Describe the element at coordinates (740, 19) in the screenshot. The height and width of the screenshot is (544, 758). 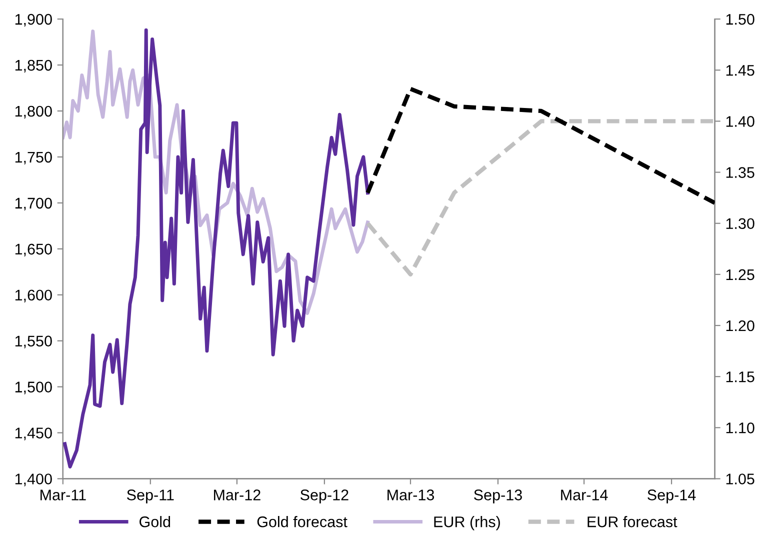
I see `y2-tick-label: 1.50` at that location.